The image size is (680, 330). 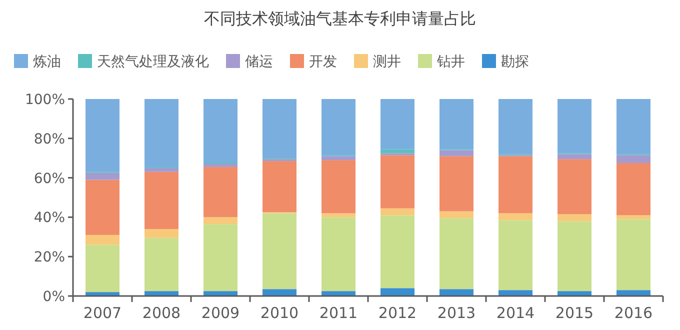 I want to click on y-tick-label: 60%, so click(x=49, y=178).